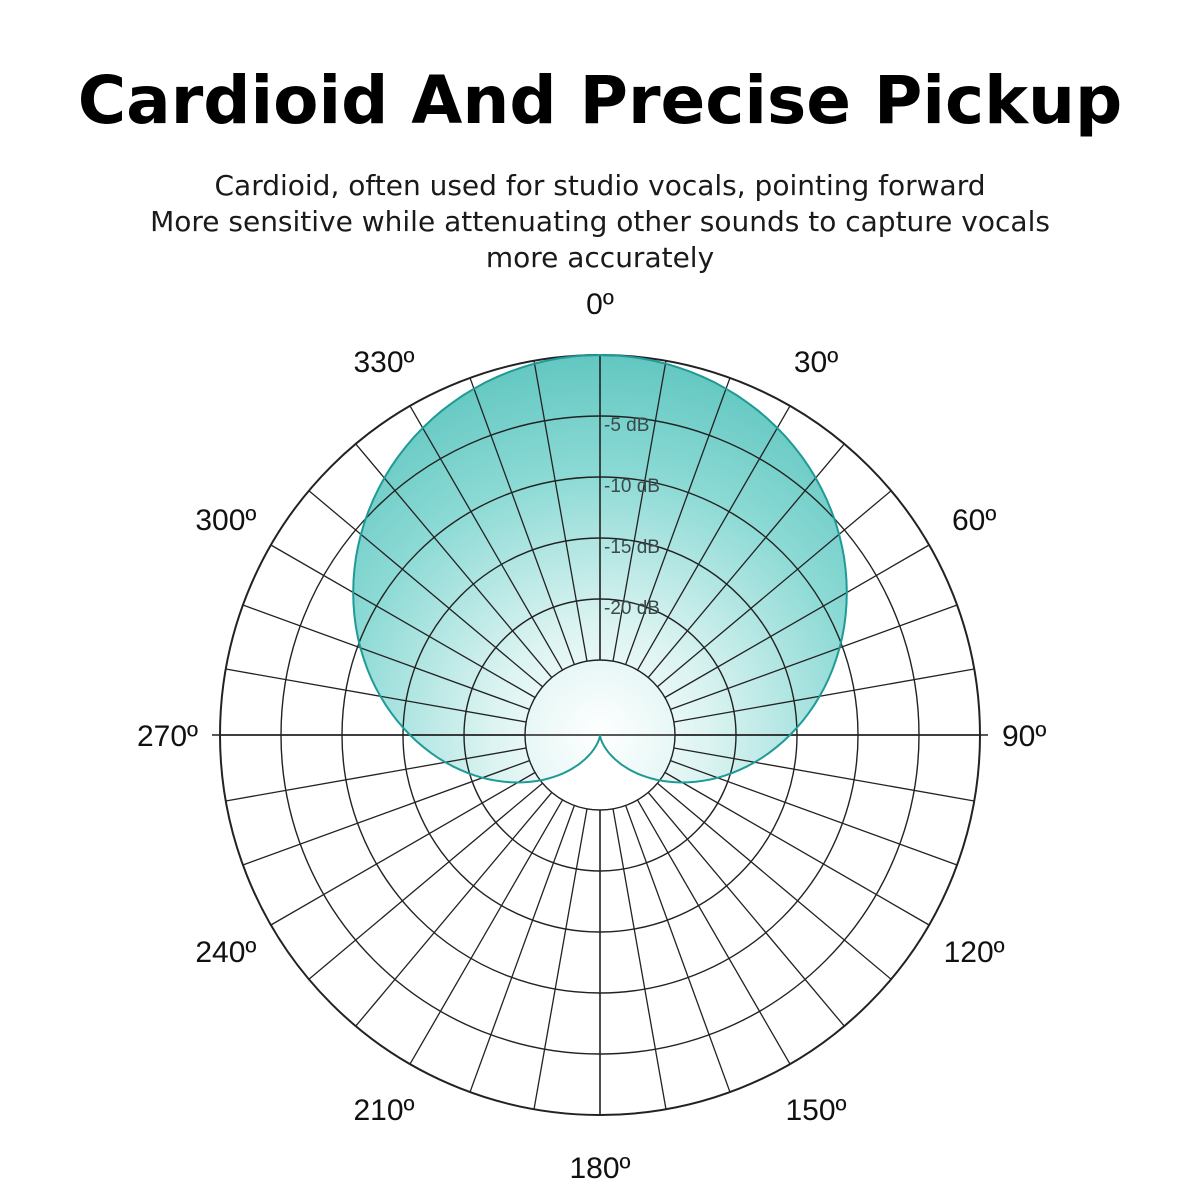 This screenshot has height=1200, width=1200. Describe the element at coordinates (632, 486) in the screenshot. I see `radial-label: -10 dB` at that location.